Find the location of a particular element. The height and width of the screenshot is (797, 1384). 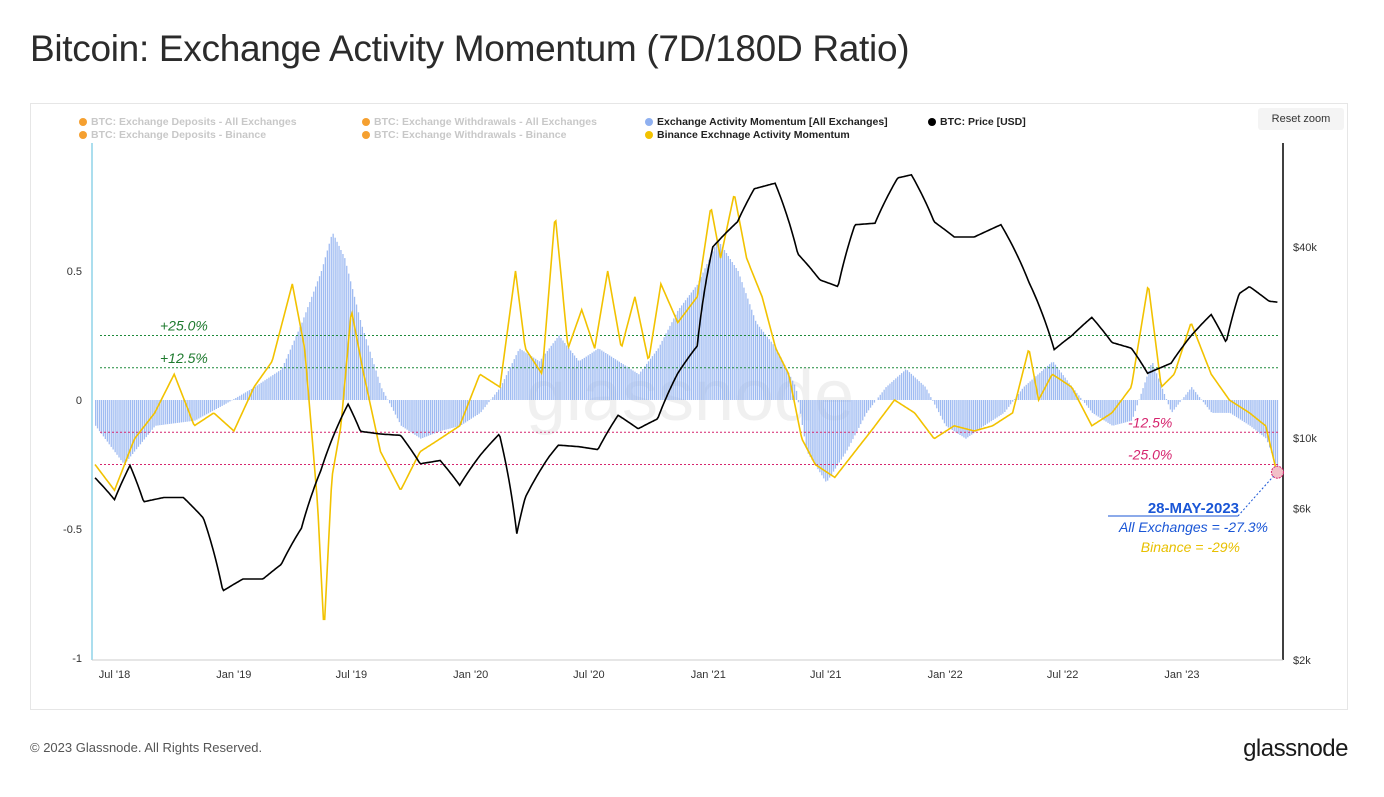

x-tick-label: Jan '23 is located at coordinates (1181, 675).